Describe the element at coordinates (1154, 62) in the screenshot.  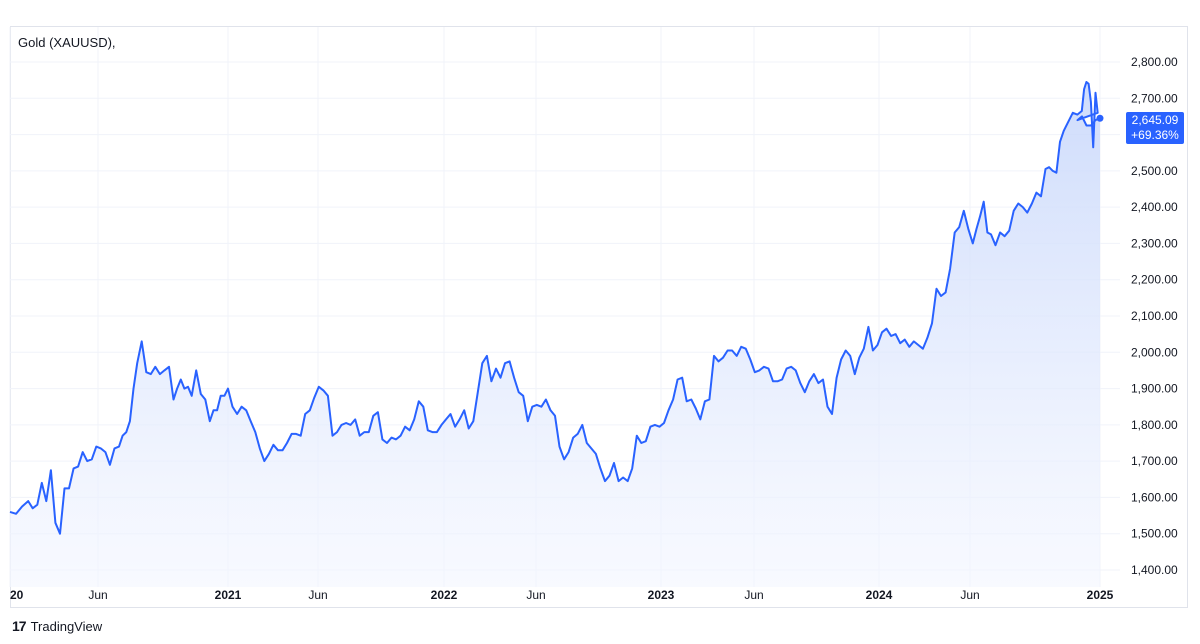
I see `y-tick-label: 2,800.00` at that location.